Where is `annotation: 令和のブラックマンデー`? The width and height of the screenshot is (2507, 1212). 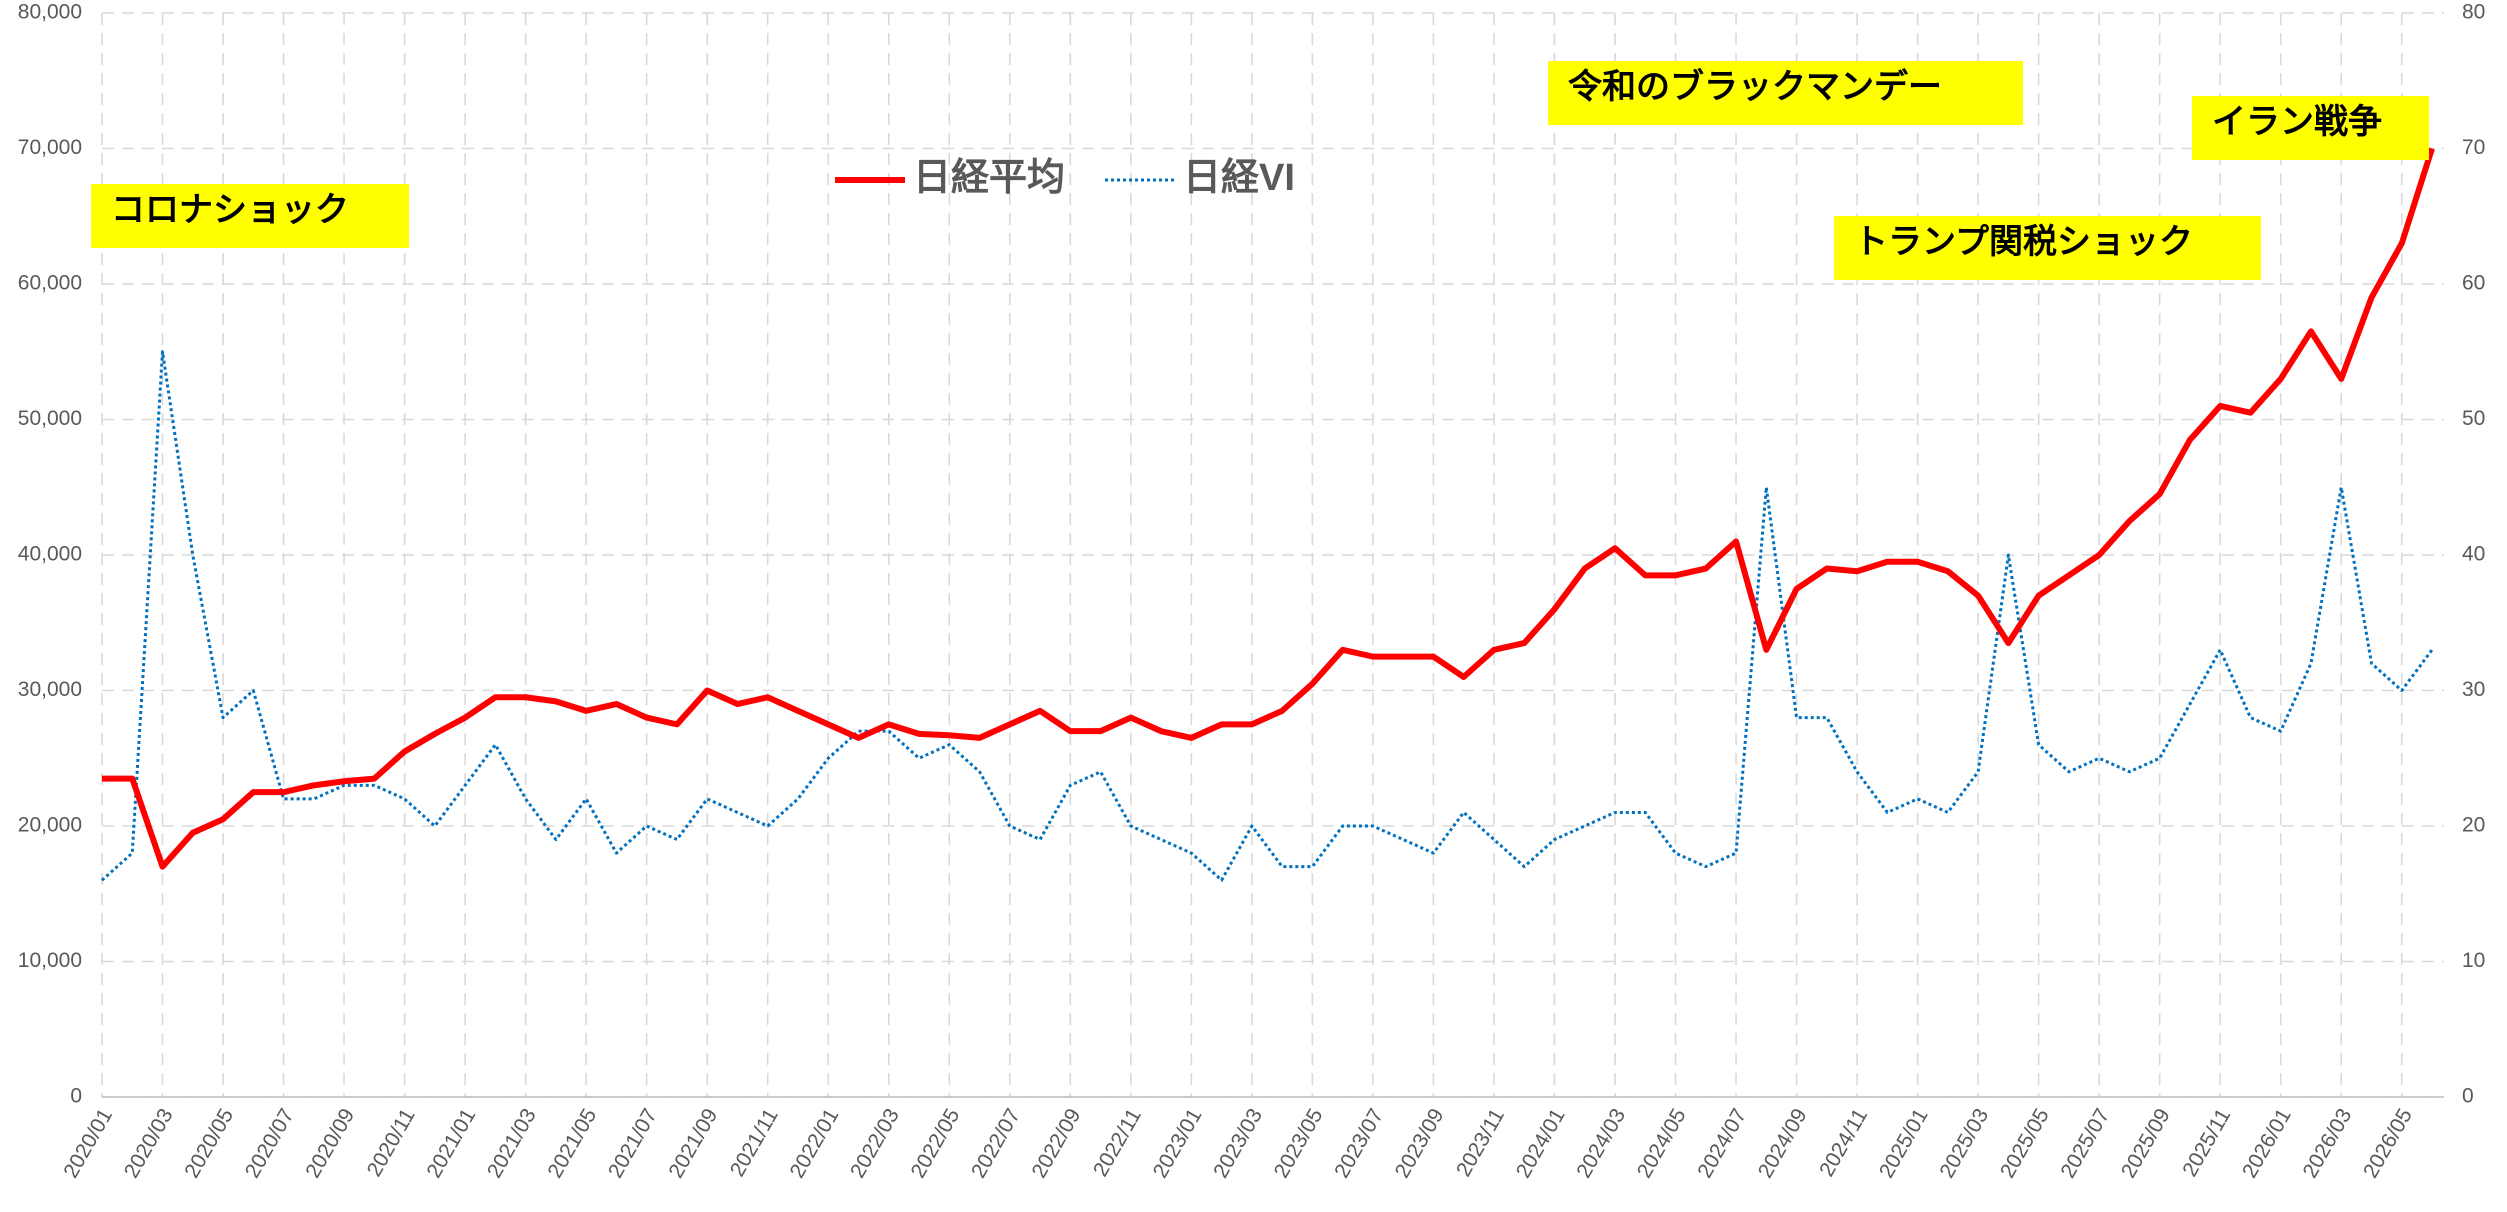
annotation: 令和のブラックマンデー is located at coordinates (1755, 86).